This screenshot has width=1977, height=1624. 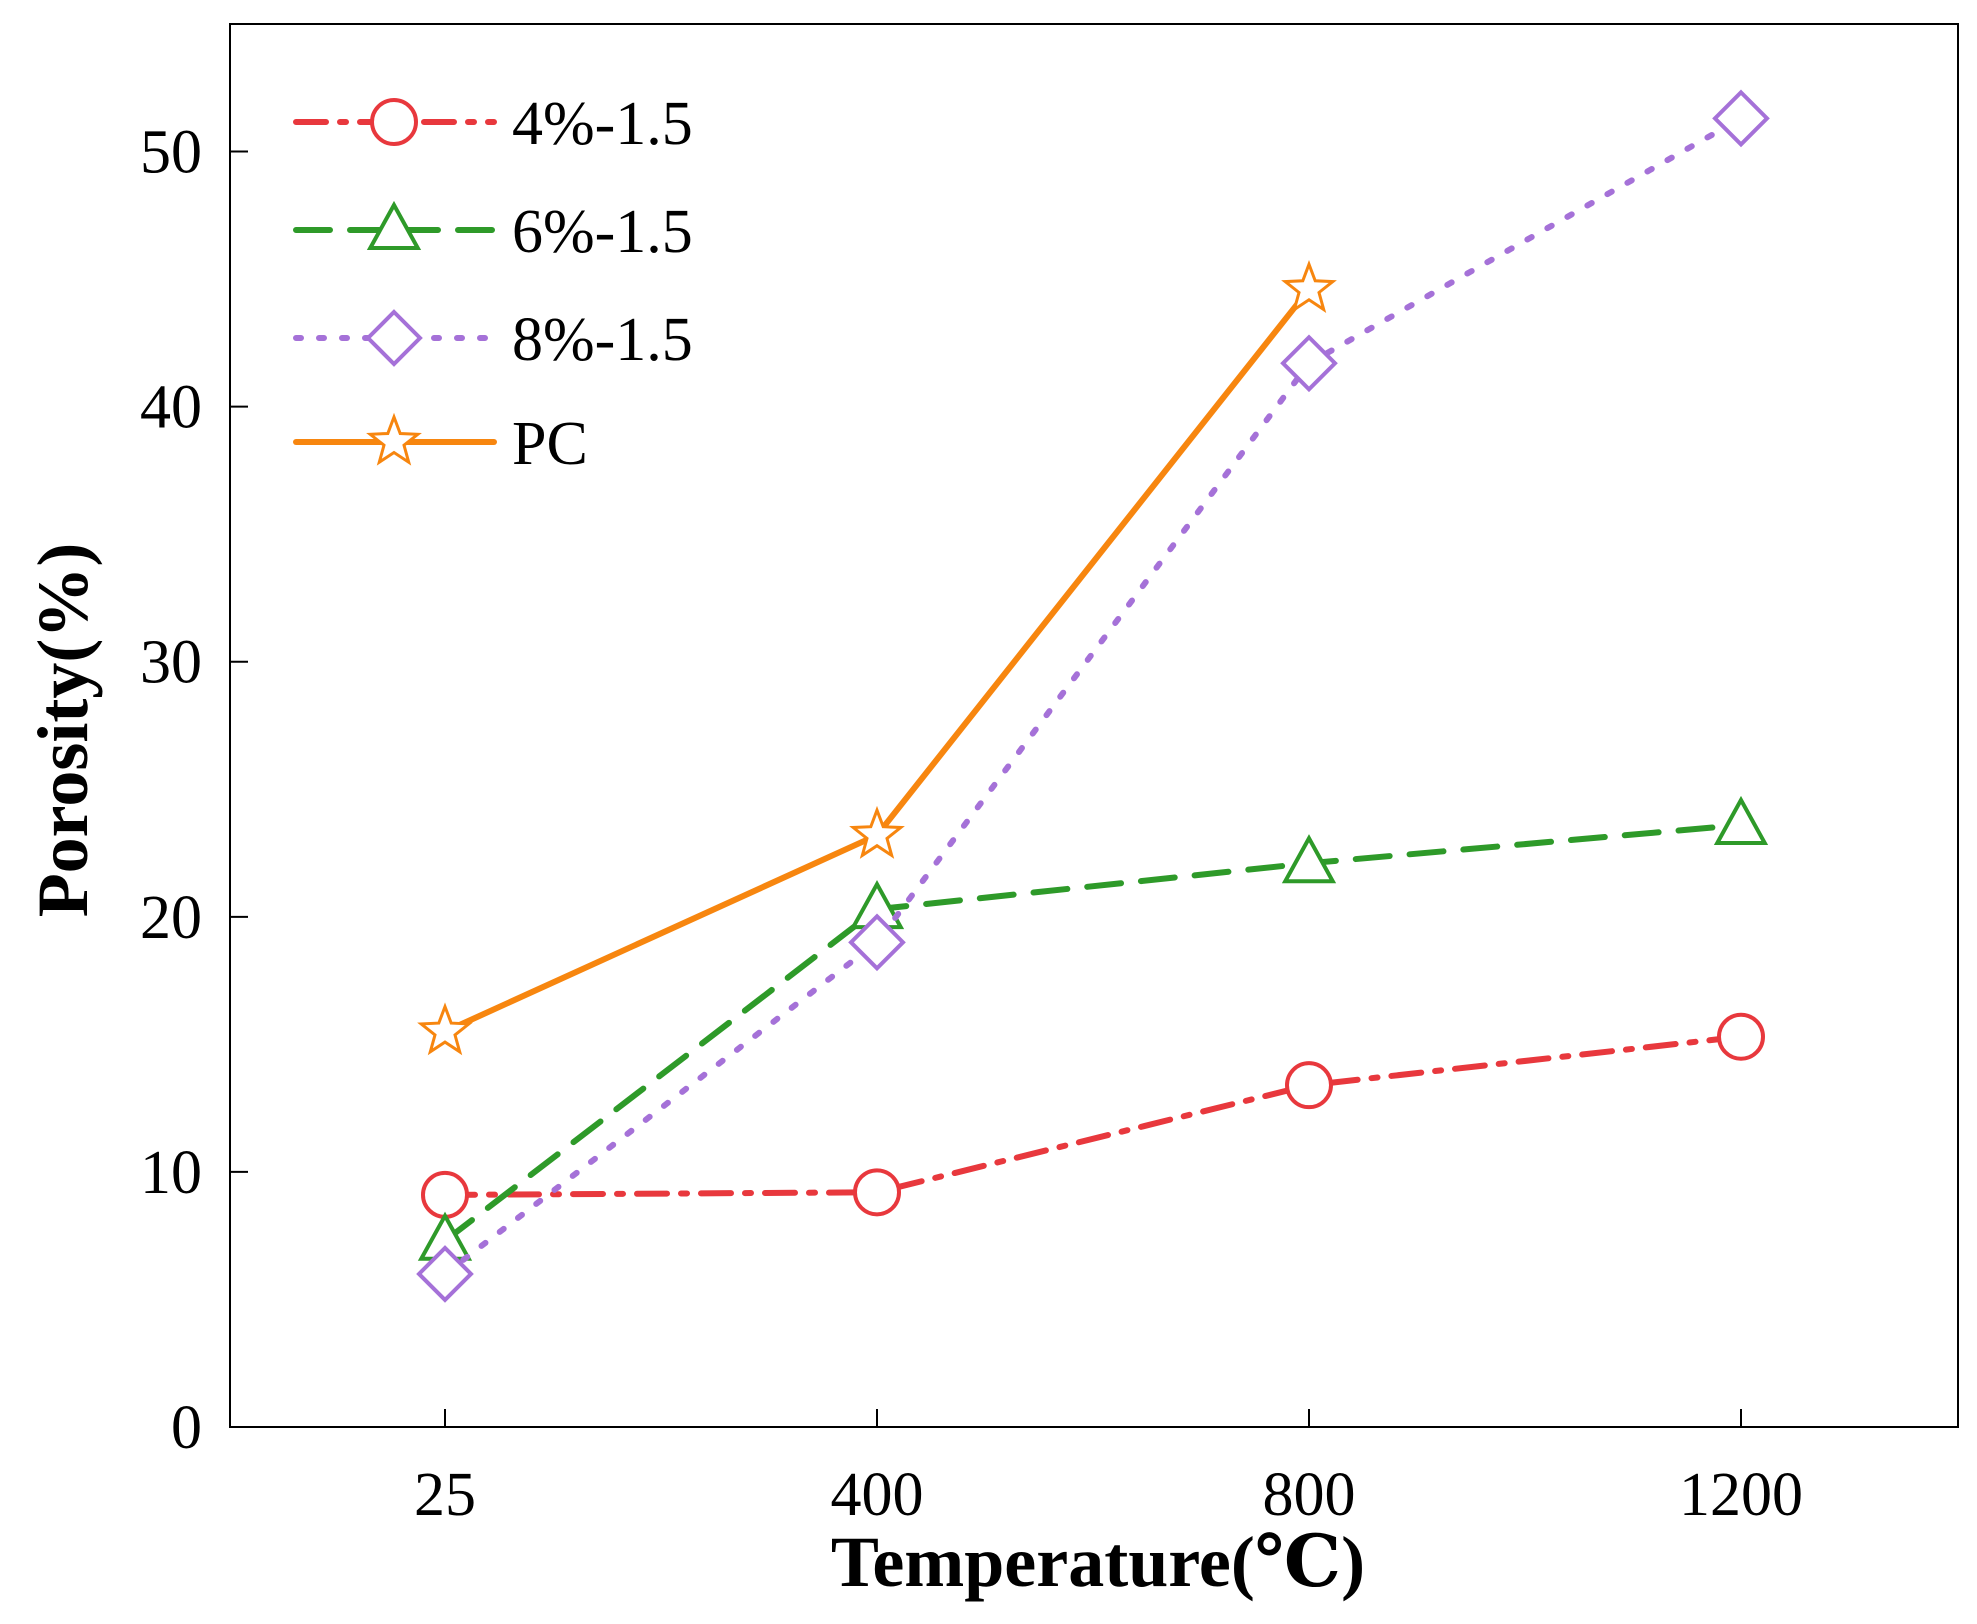 I want to click on x-axis-title: Temperature(℃), so click(x=1098, y=1562).